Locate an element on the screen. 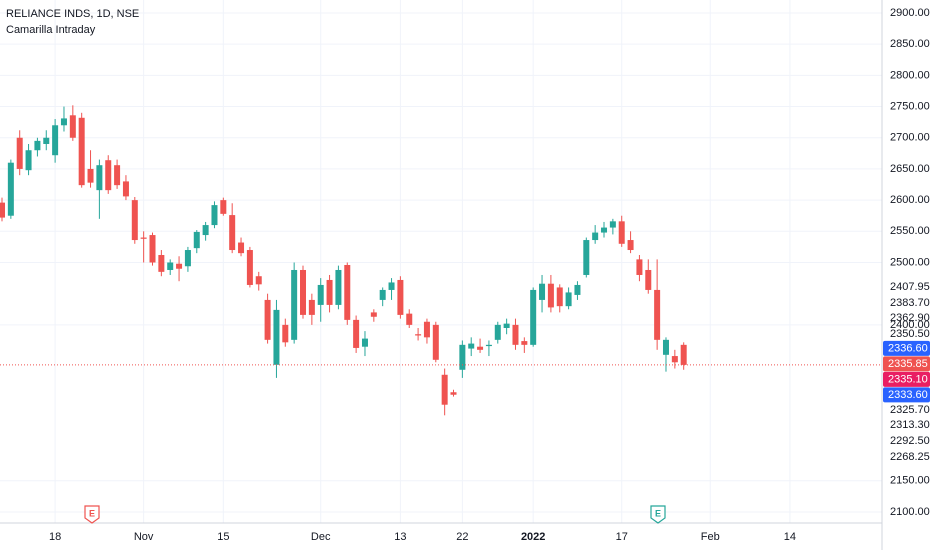 Image resolution: width=932 pixels, height=550 pixels. y-tick-label: 2800.00 is located at coordinates (910, 75).